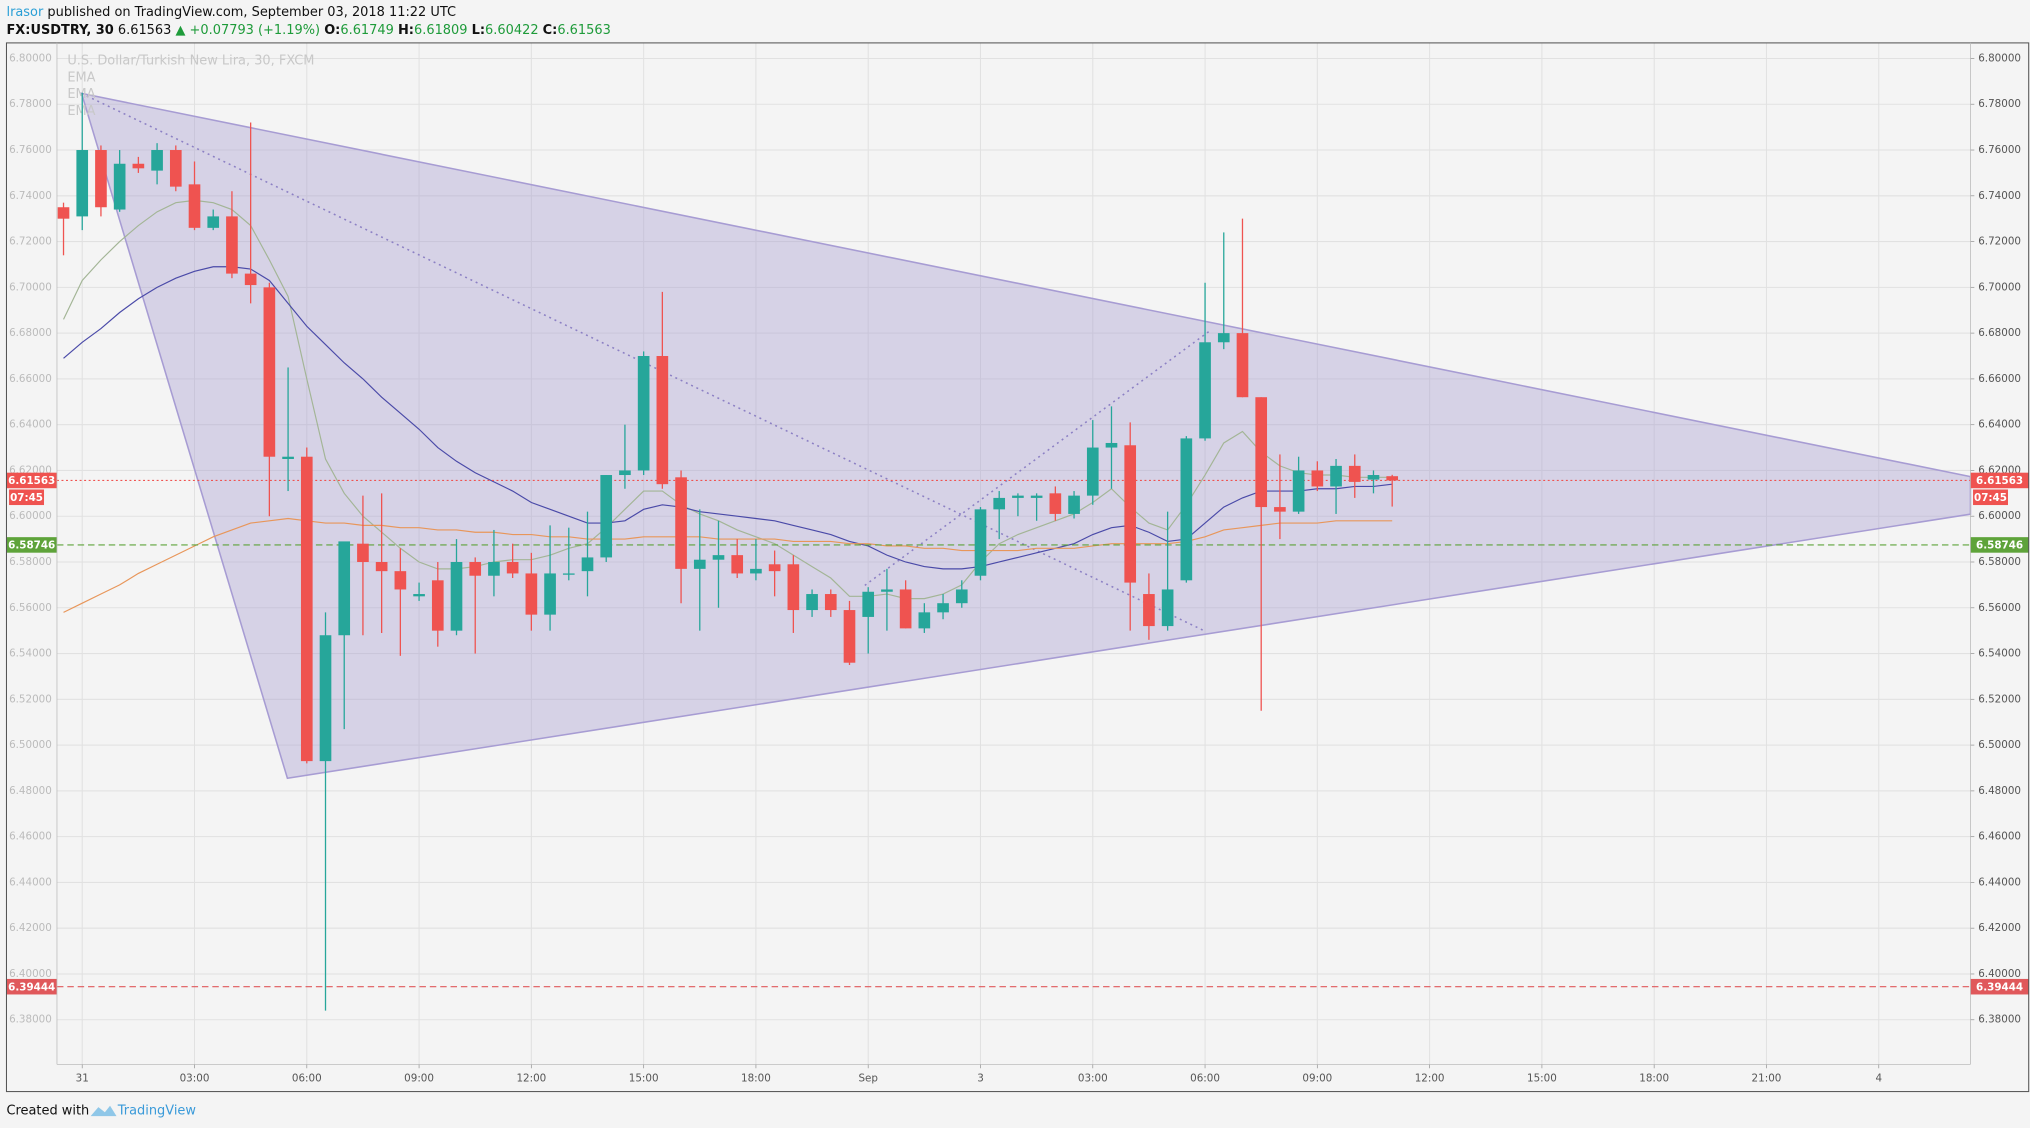 The width and height of the screenshot is (2030, 1128). What do you see at coordinates (1878, 1079) in the screenshot?
I see `x-tick-label: 4` at bounding box center [1878, 1079].